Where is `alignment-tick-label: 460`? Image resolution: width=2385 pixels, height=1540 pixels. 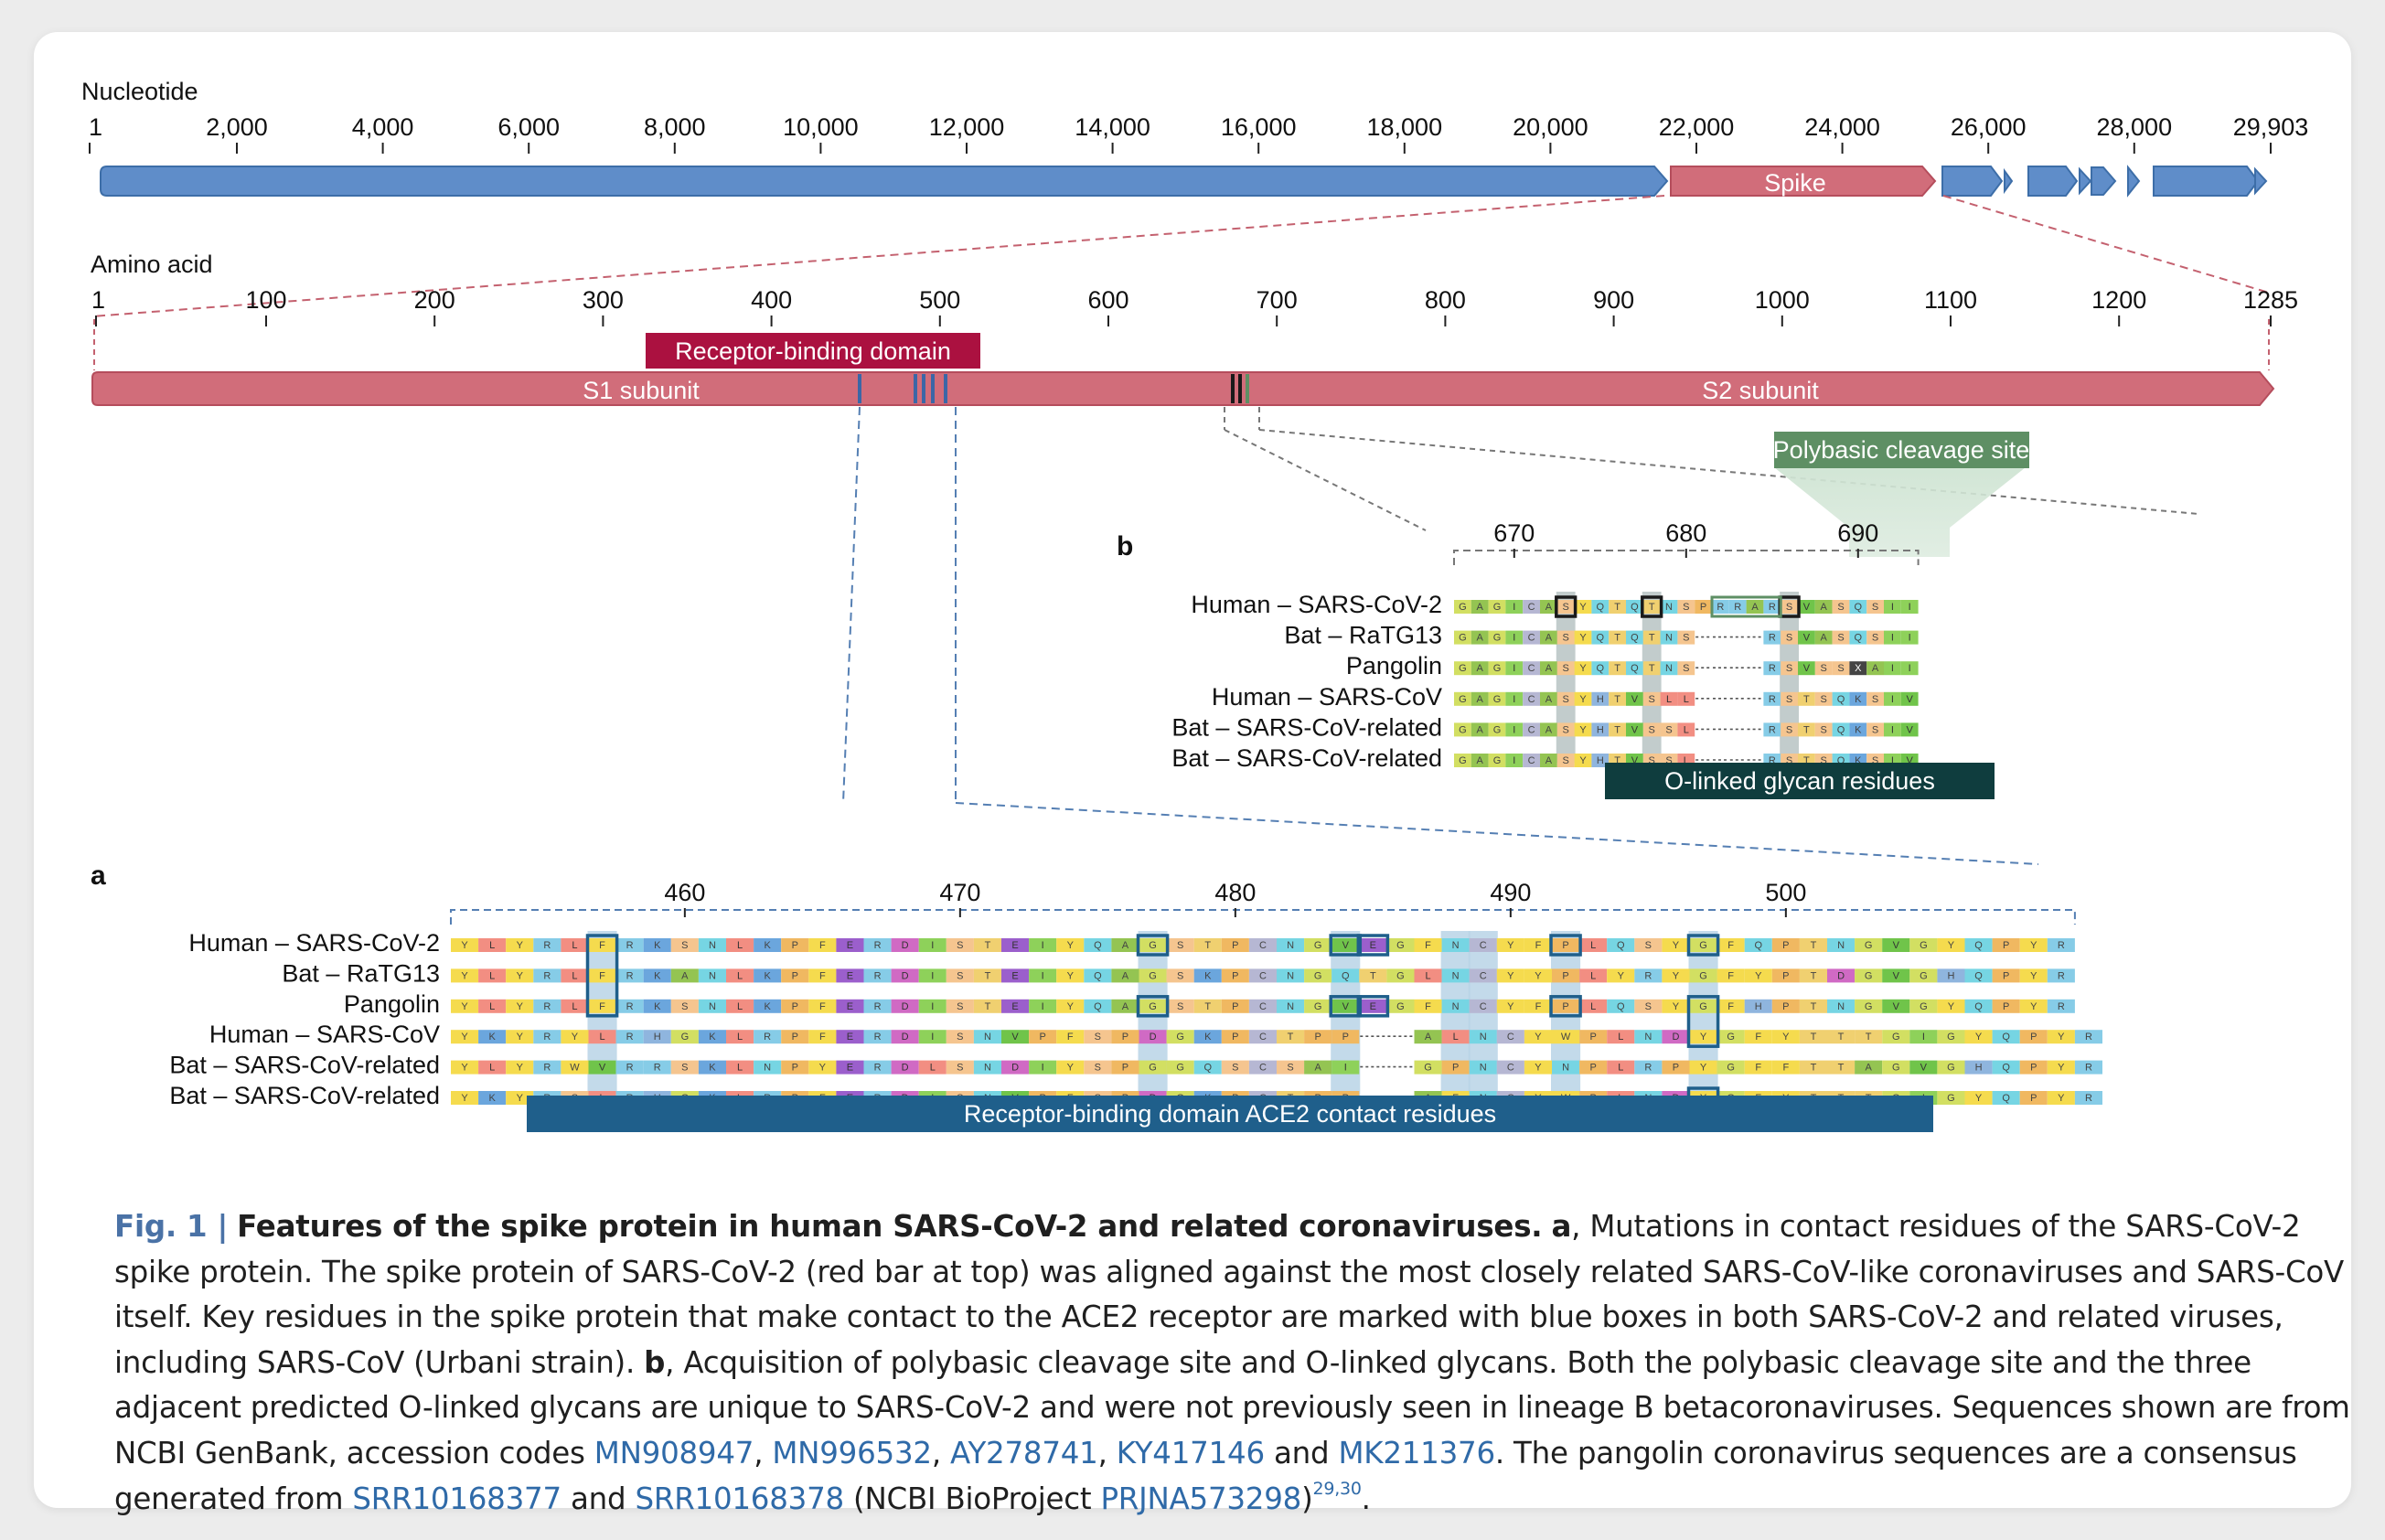
alignment-tick-label: 460 is located at coordinates (685, 893).